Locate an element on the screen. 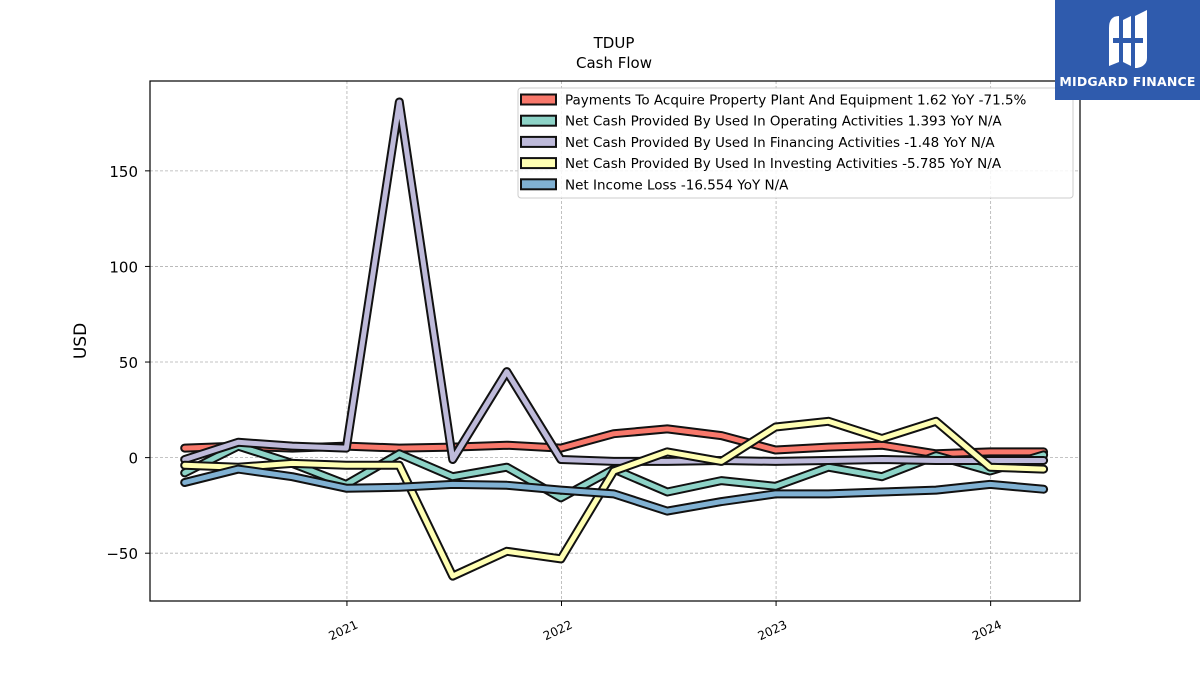  x-tick-label: 2022 is located at coordinates (558, 631).